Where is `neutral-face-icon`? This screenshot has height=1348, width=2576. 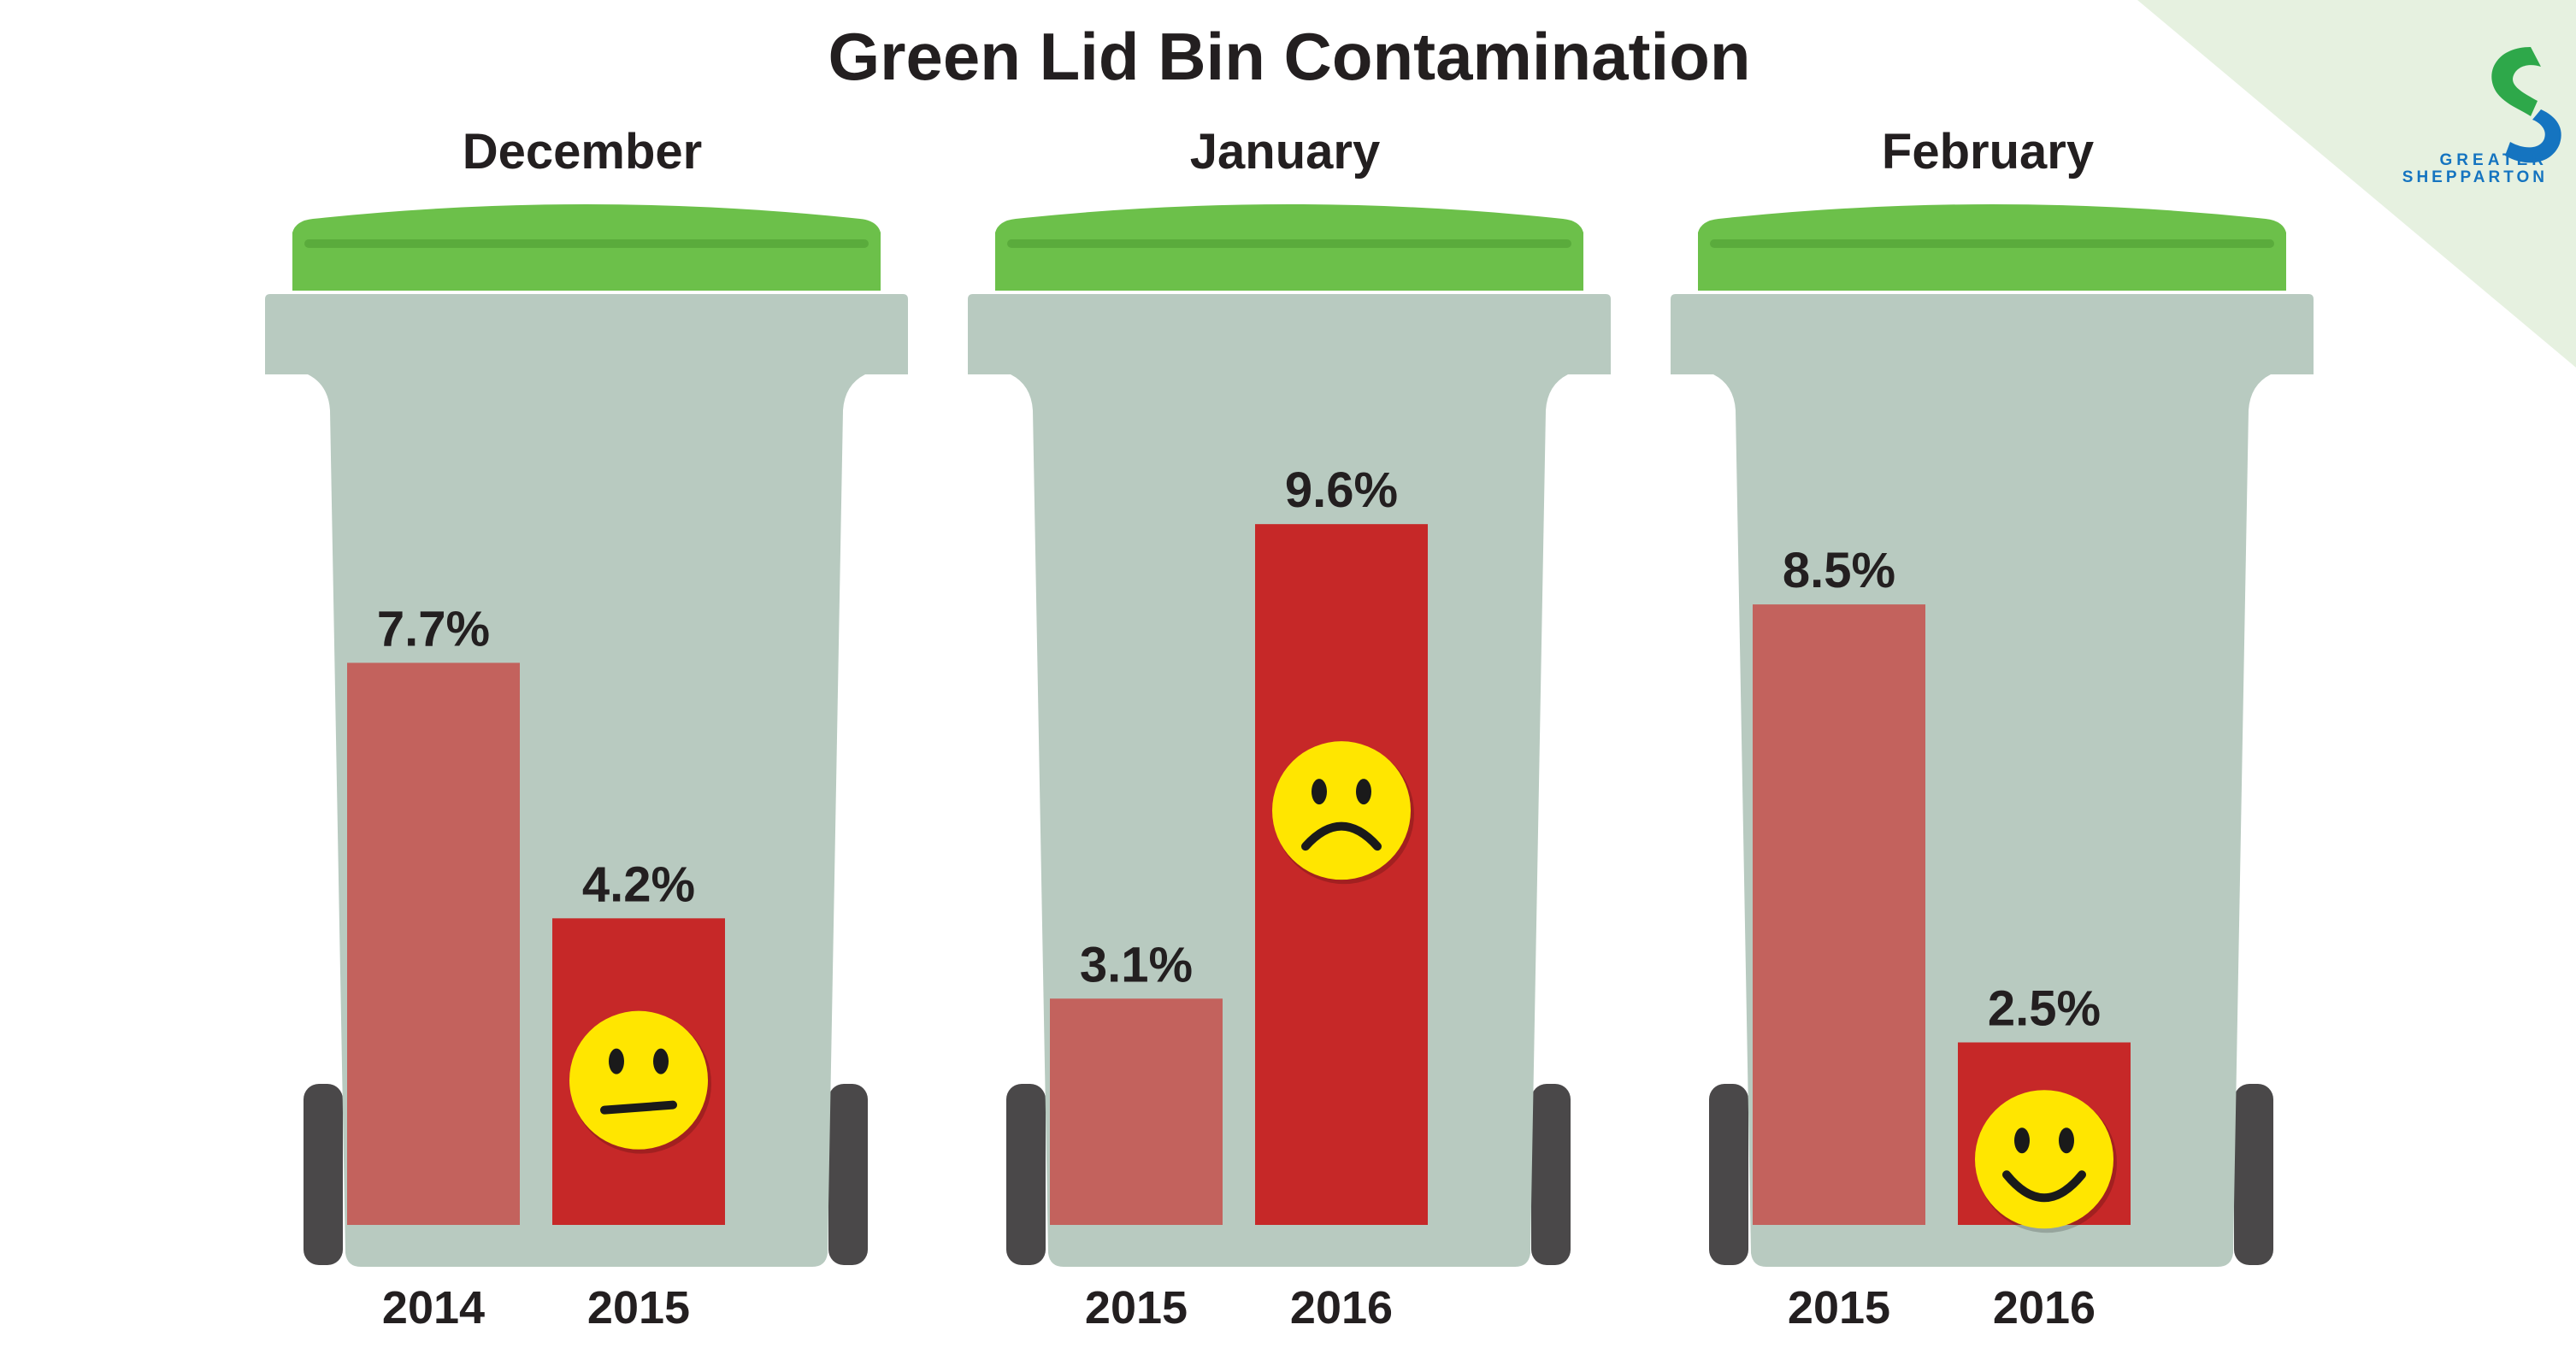 neutral-face-icon is located at coordinates (640, 1082).